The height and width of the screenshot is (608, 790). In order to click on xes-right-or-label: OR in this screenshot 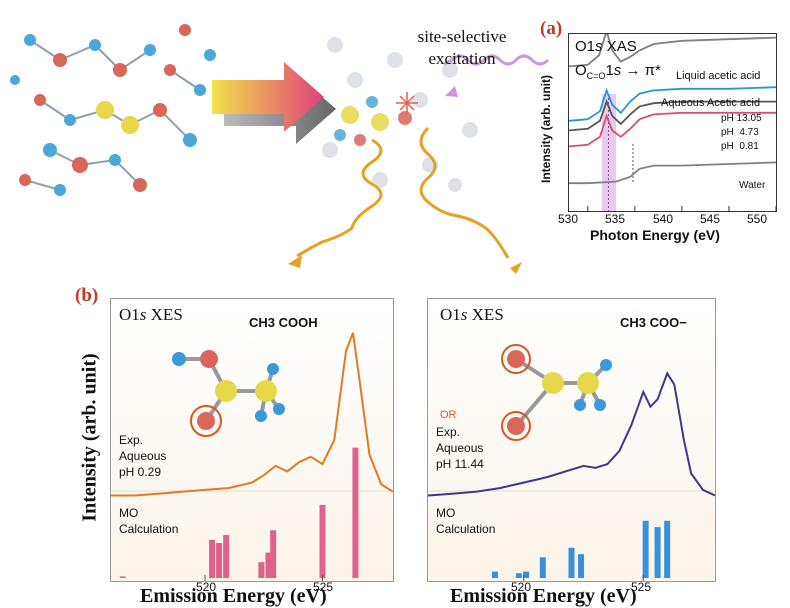, I will do `click(448, 415)`.